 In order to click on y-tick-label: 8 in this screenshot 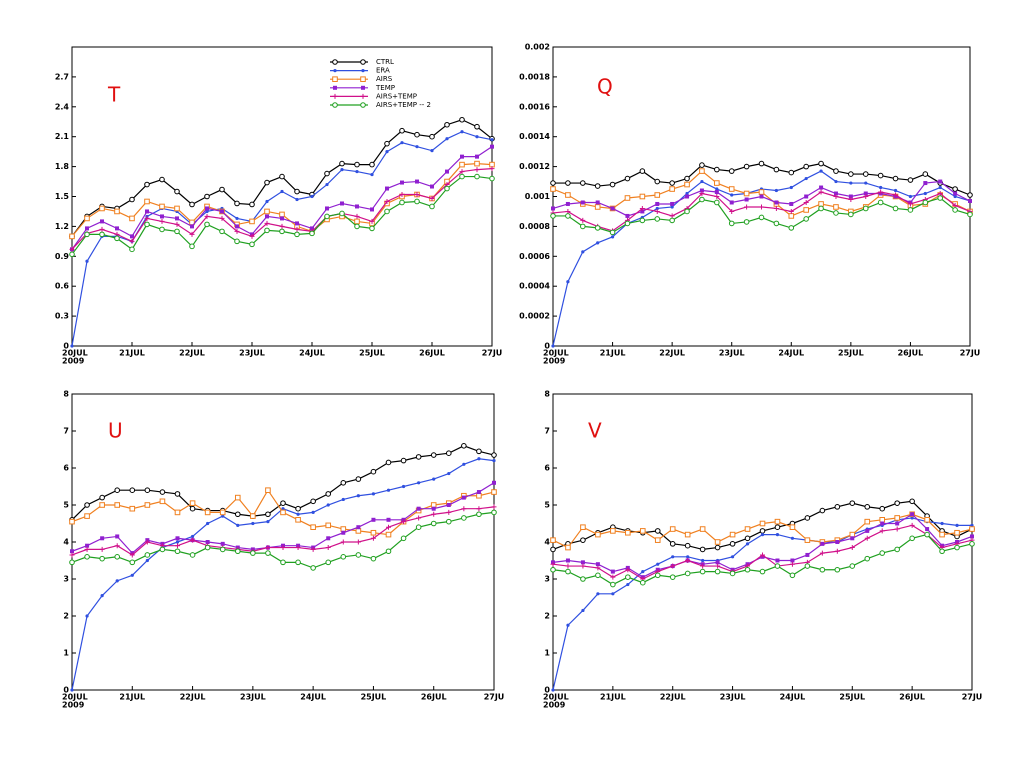, I will do `click(66, 394)`.